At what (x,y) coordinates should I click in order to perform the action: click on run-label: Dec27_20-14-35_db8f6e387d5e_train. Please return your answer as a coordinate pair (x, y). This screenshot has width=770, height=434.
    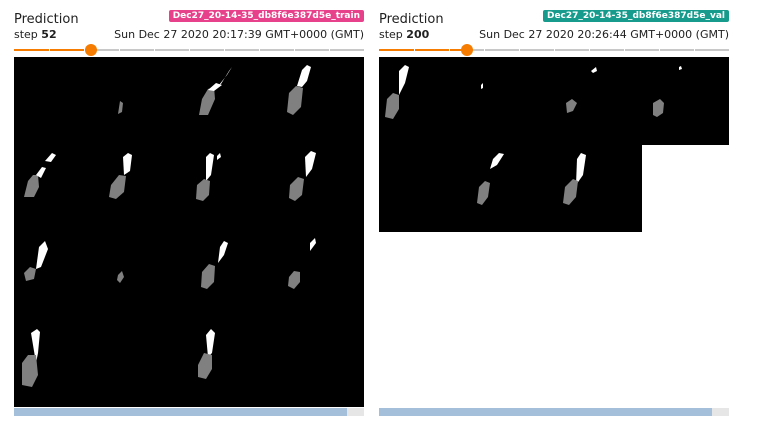
    Looking at the image, I should click on (266, 16).